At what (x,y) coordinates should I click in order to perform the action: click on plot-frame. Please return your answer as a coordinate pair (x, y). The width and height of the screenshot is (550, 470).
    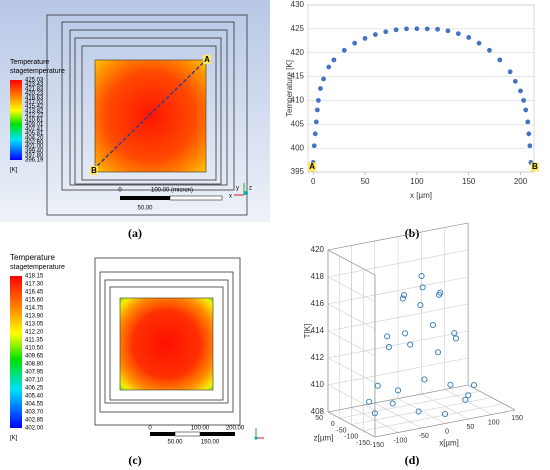
    Looking at the image, I should click on (421, 88).